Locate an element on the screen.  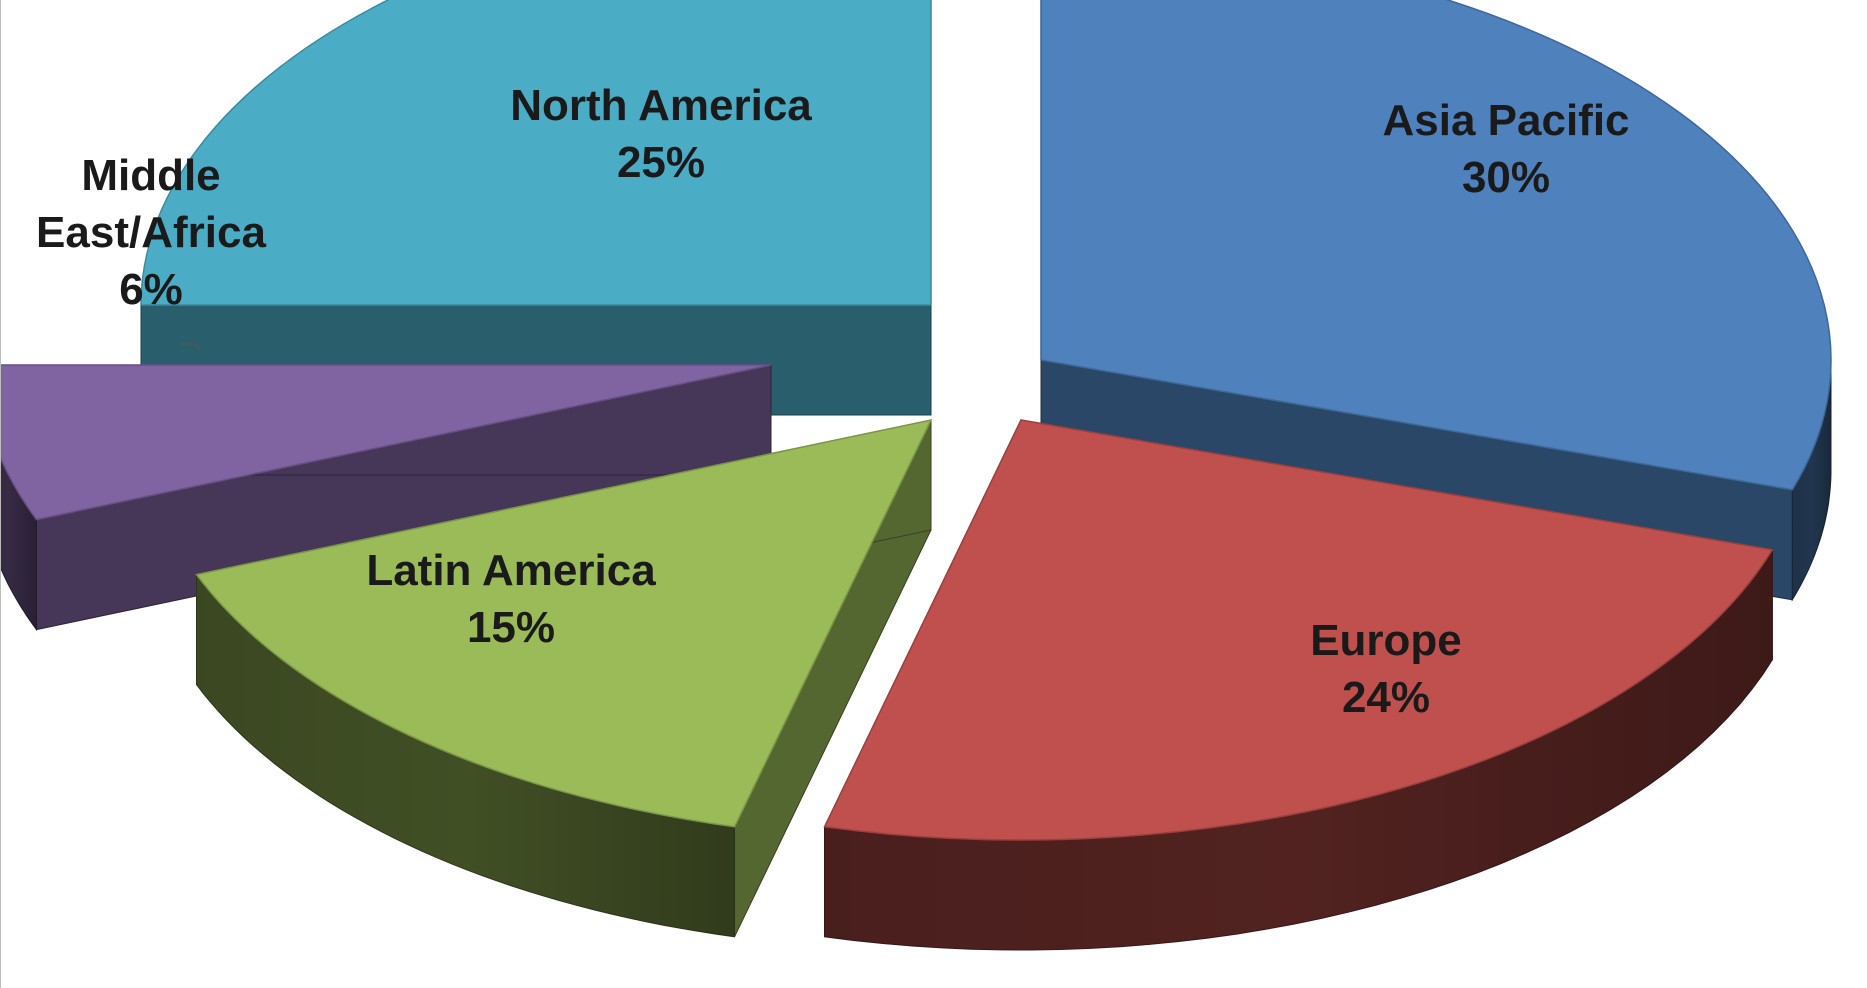
slice-name-label: East/Africa is located at coordinates (151, 232).